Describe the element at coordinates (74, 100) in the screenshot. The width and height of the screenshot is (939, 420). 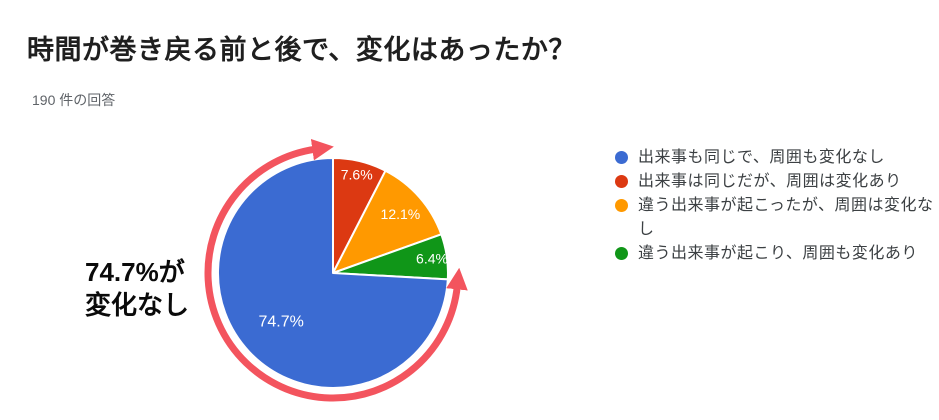
I see `response-count: 190 件の回答` at that location.